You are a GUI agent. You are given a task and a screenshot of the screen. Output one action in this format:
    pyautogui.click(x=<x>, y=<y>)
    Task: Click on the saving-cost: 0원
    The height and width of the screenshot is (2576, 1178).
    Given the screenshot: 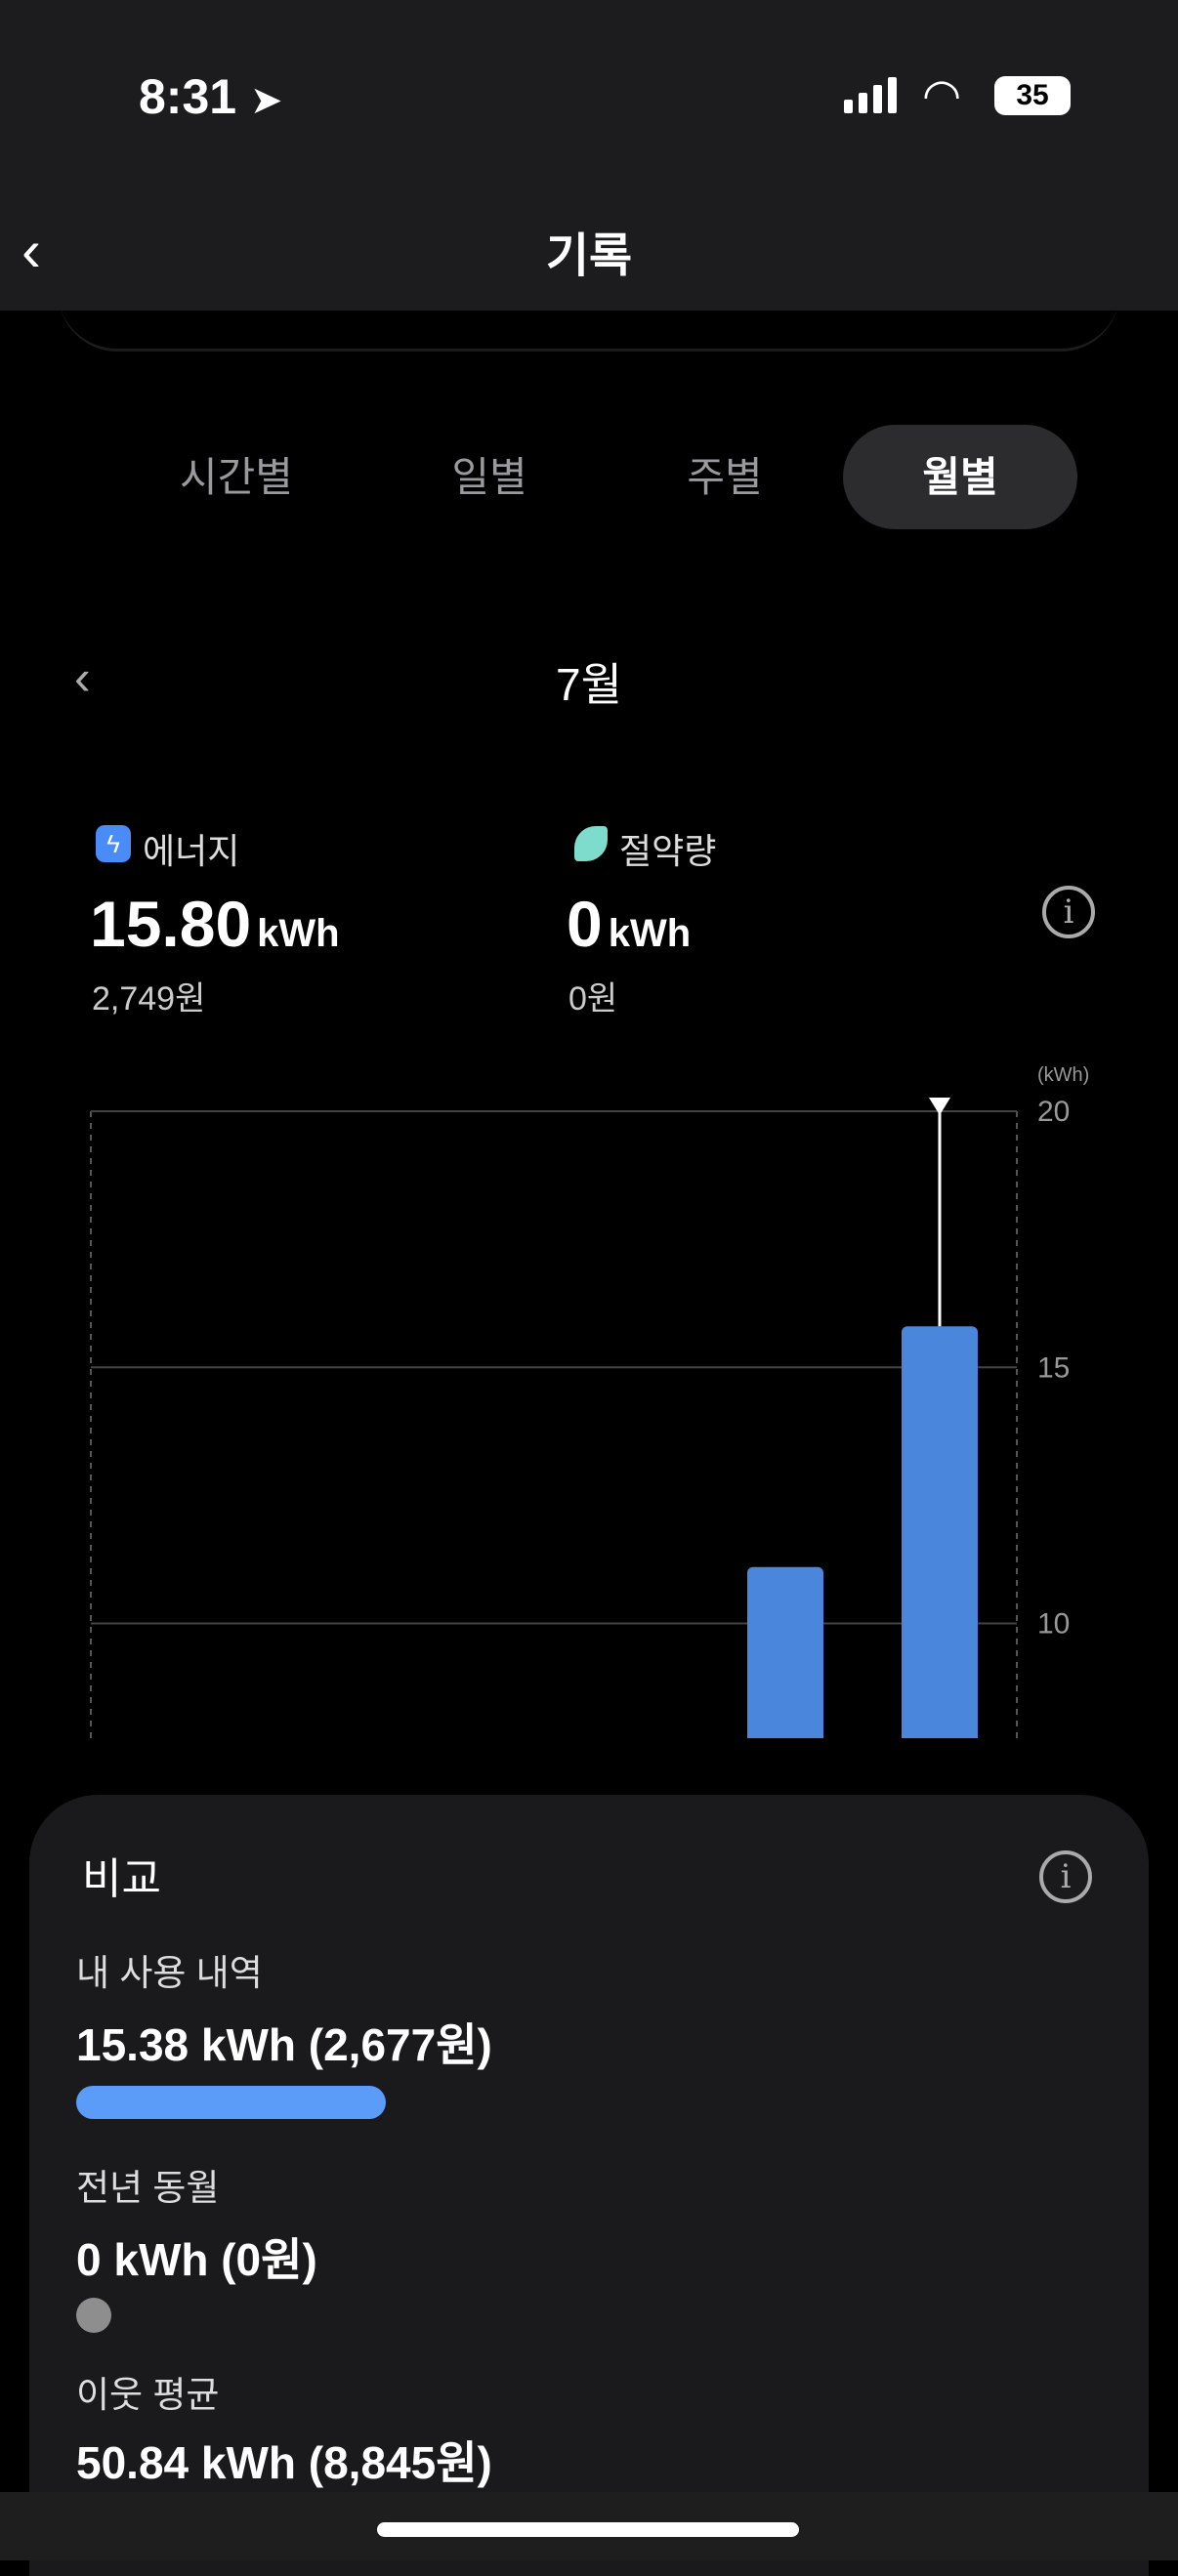 What is the action you would take?
    pyautogui.click(x=593, y=999)
    